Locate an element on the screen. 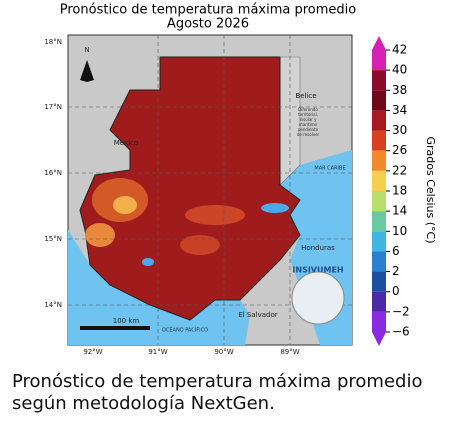 This screenshot has width=450, height=423. colorbar-tick-label: 2 is located at coordinates (396, 271).